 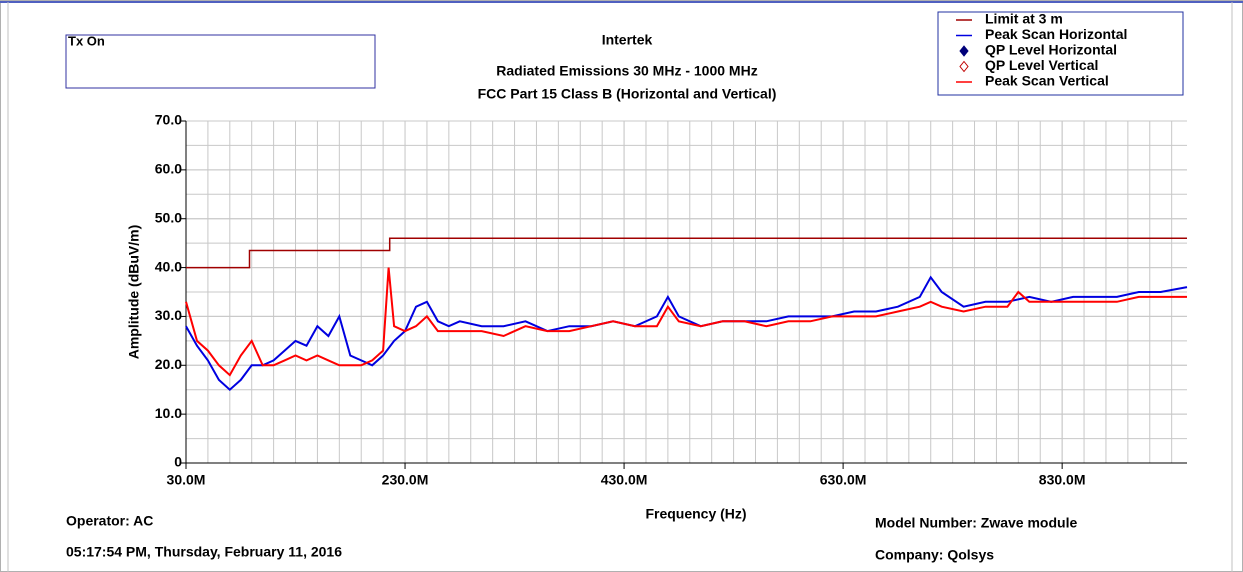 What do you see at coordinates (1051, 50) in the screenshot?
I see `legend-label: QP Level Horizontal` at bounding box center [1051, 50].